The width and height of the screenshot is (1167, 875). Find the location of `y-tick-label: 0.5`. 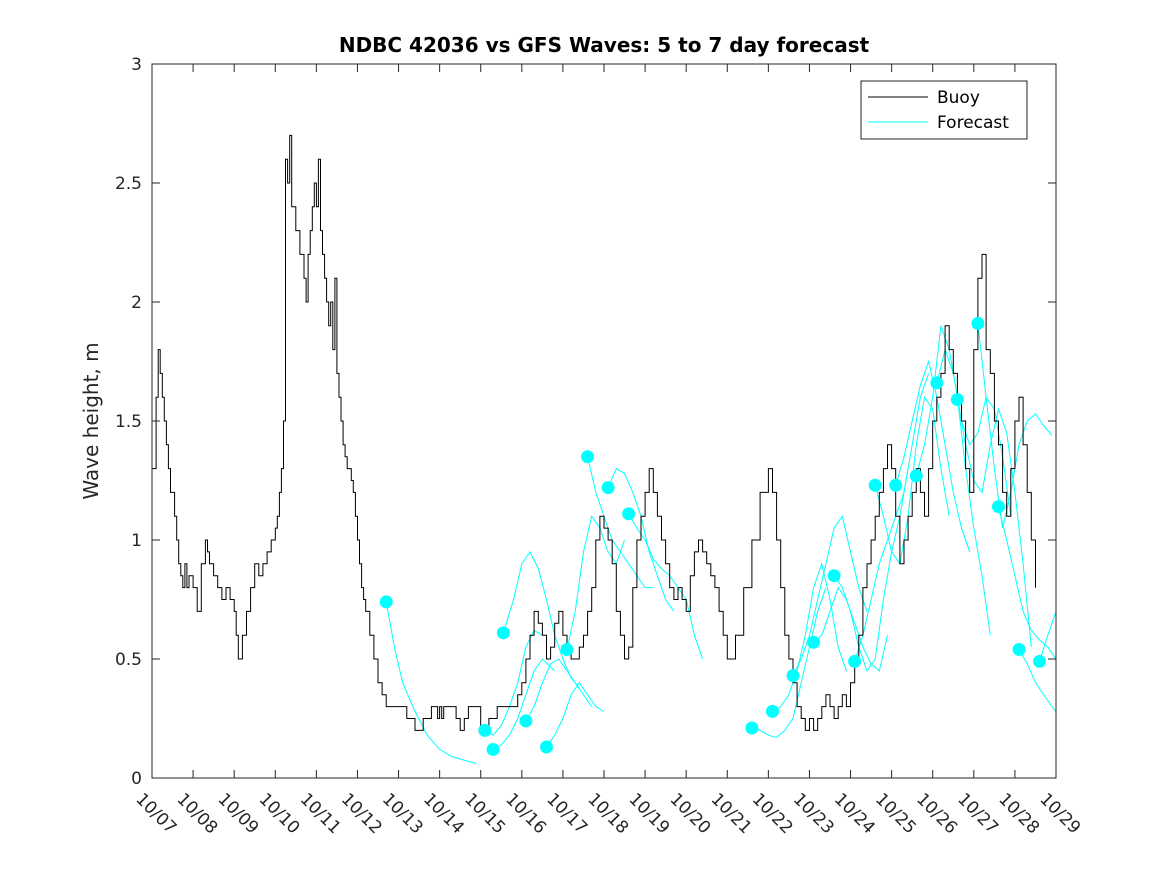

y-tick-label: 0.5 is located at coordinates (128, 660).